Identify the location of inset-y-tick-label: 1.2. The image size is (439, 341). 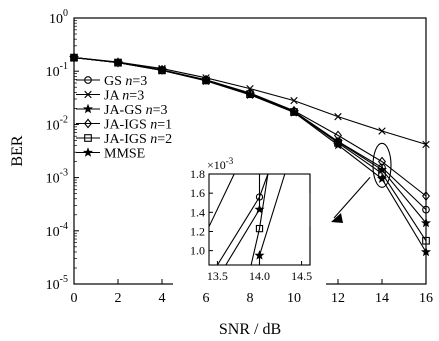
(197, 231).